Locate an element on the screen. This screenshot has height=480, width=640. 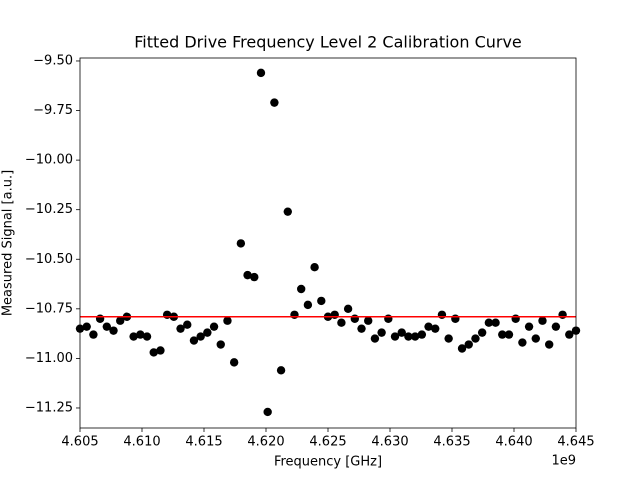
y-tick-label: −9.50 is located at coordinates (53, 60).